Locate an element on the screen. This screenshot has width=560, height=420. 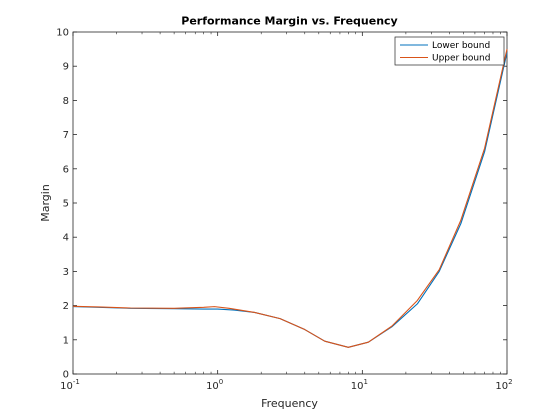
legend: Lower bound Upper bound is located at coordinates (449, 51).